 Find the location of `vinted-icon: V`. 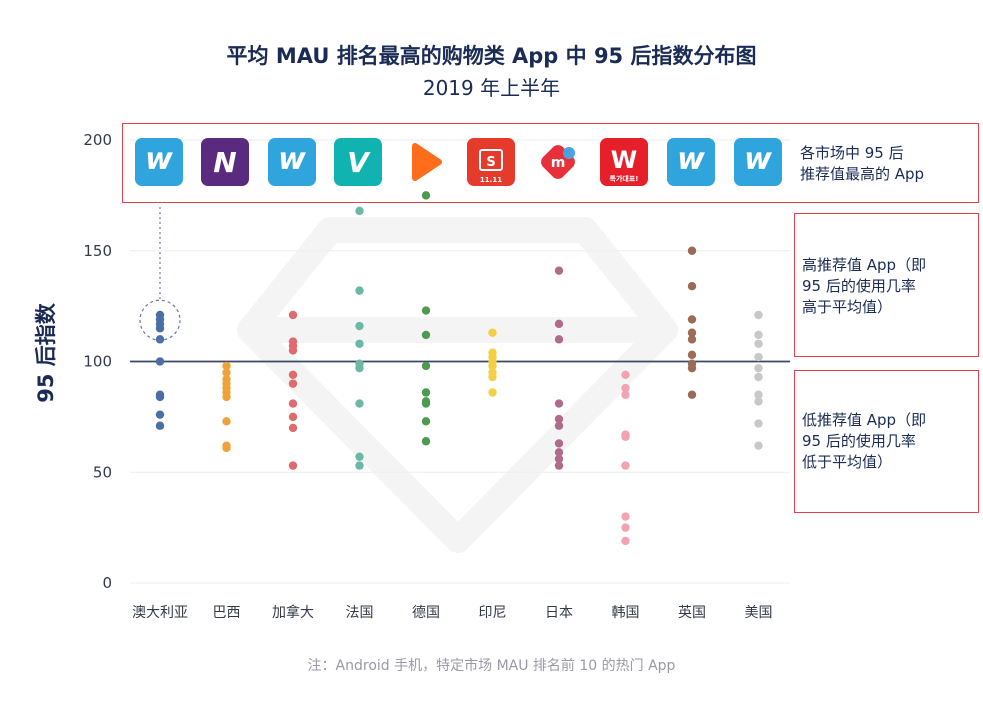

vinted-icon: V is located at coordinates (358, 162).